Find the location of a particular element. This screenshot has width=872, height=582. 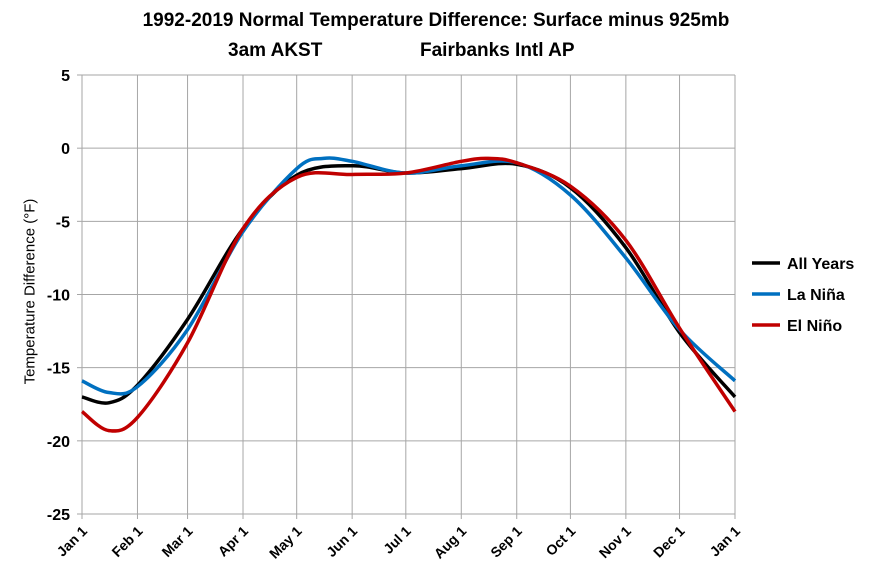

y-tick-label: -10 is located at coordinates (58, 296).